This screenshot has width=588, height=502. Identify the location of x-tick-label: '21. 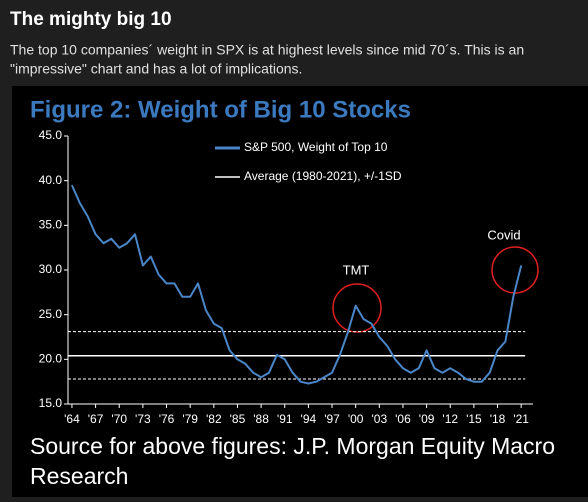
(521, 419).